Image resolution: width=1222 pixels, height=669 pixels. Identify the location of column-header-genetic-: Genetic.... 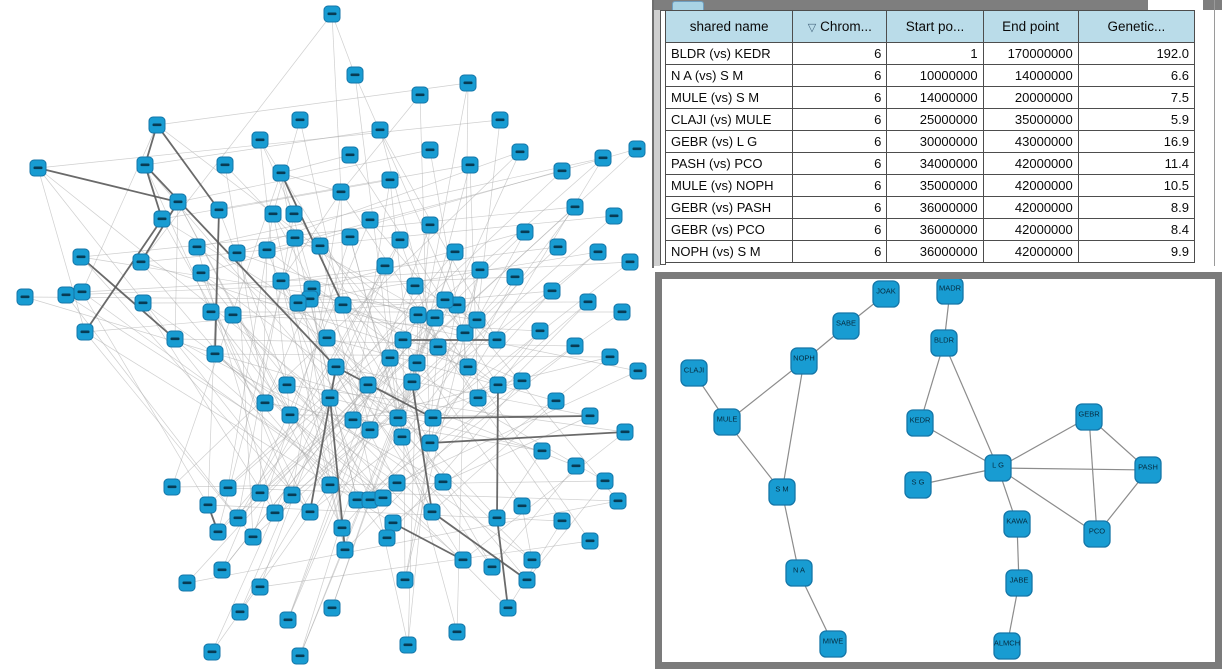
(1136, 26).